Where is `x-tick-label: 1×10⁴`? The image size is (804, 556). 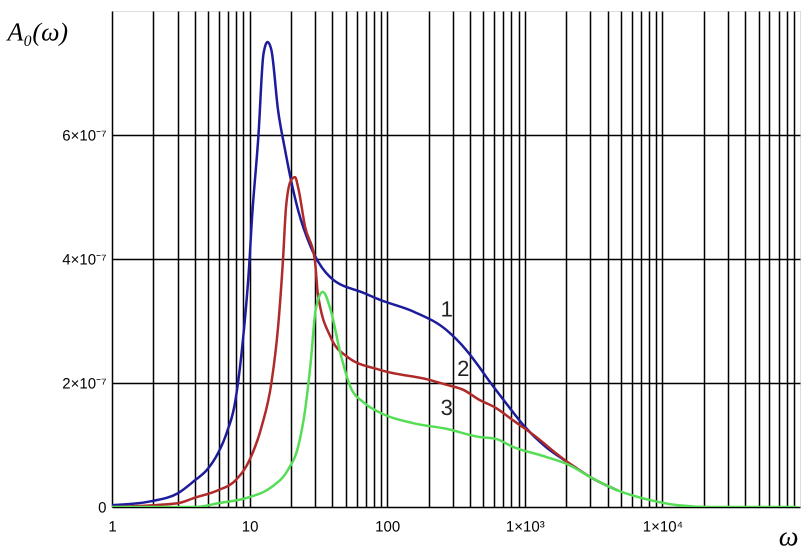
x-tick-label: 1×10⁴ is located at coordinates (663, 527).